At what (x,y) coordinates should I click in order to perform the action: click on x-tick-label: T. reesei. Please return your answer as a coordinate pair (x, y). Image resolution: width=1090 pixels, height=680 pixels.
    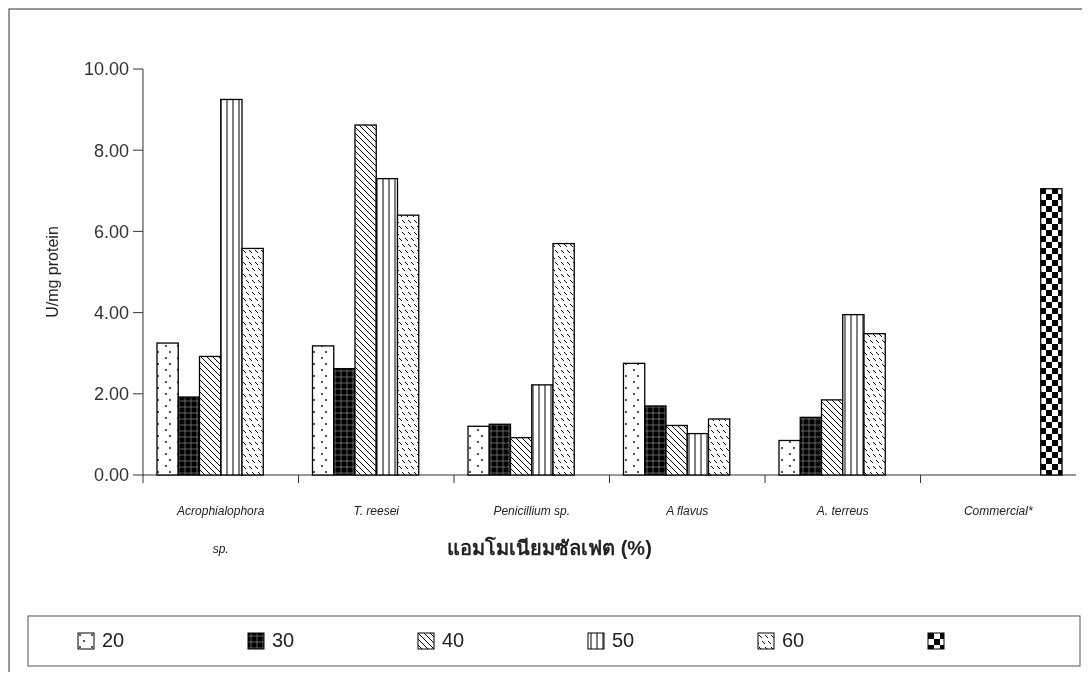
    Looking at the image, I should click on (376, 511).